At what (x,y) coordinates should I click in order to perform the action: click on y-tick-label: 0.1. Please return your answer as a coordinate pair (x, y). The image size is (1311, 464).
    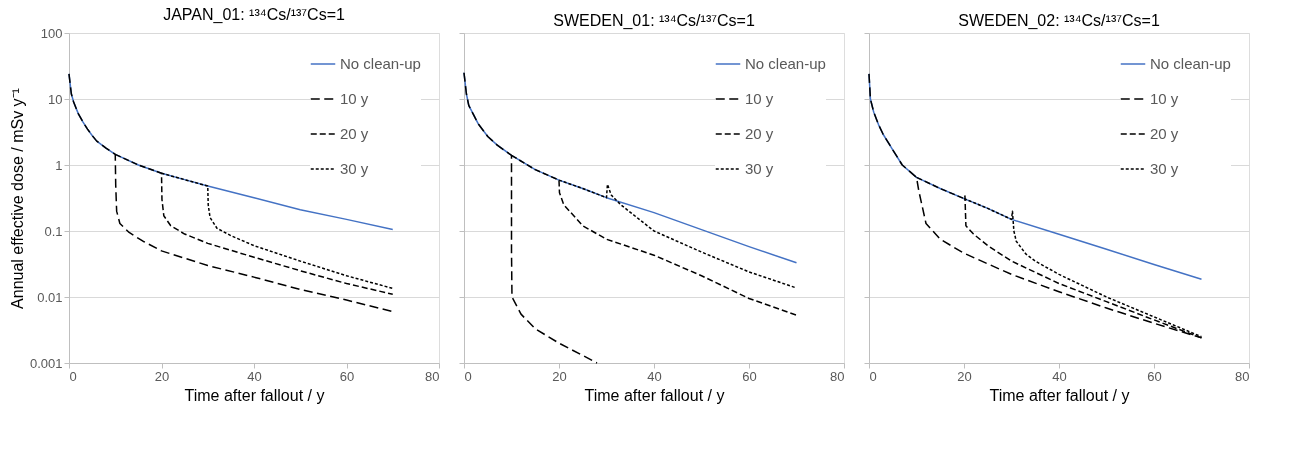
    Looking at the image, I should click on (53, 231).